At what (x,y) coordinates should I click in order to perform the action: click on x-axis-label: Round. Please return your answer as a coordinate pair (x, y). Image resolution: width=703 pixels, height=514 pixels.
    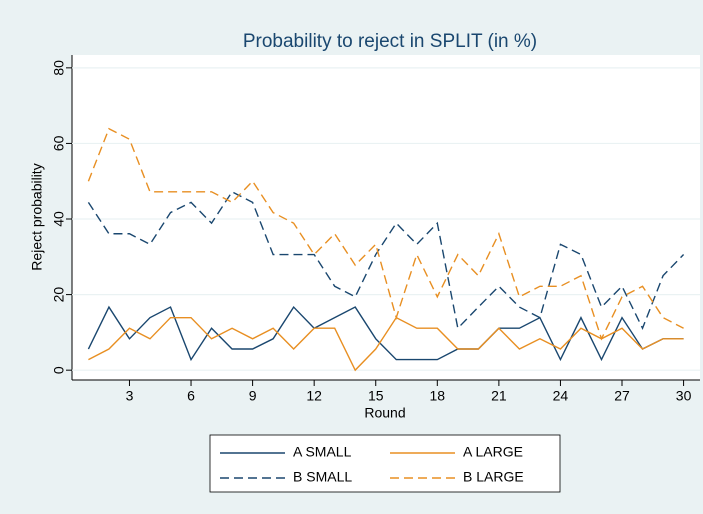
    Looking at the image, I should click on (384, 413).